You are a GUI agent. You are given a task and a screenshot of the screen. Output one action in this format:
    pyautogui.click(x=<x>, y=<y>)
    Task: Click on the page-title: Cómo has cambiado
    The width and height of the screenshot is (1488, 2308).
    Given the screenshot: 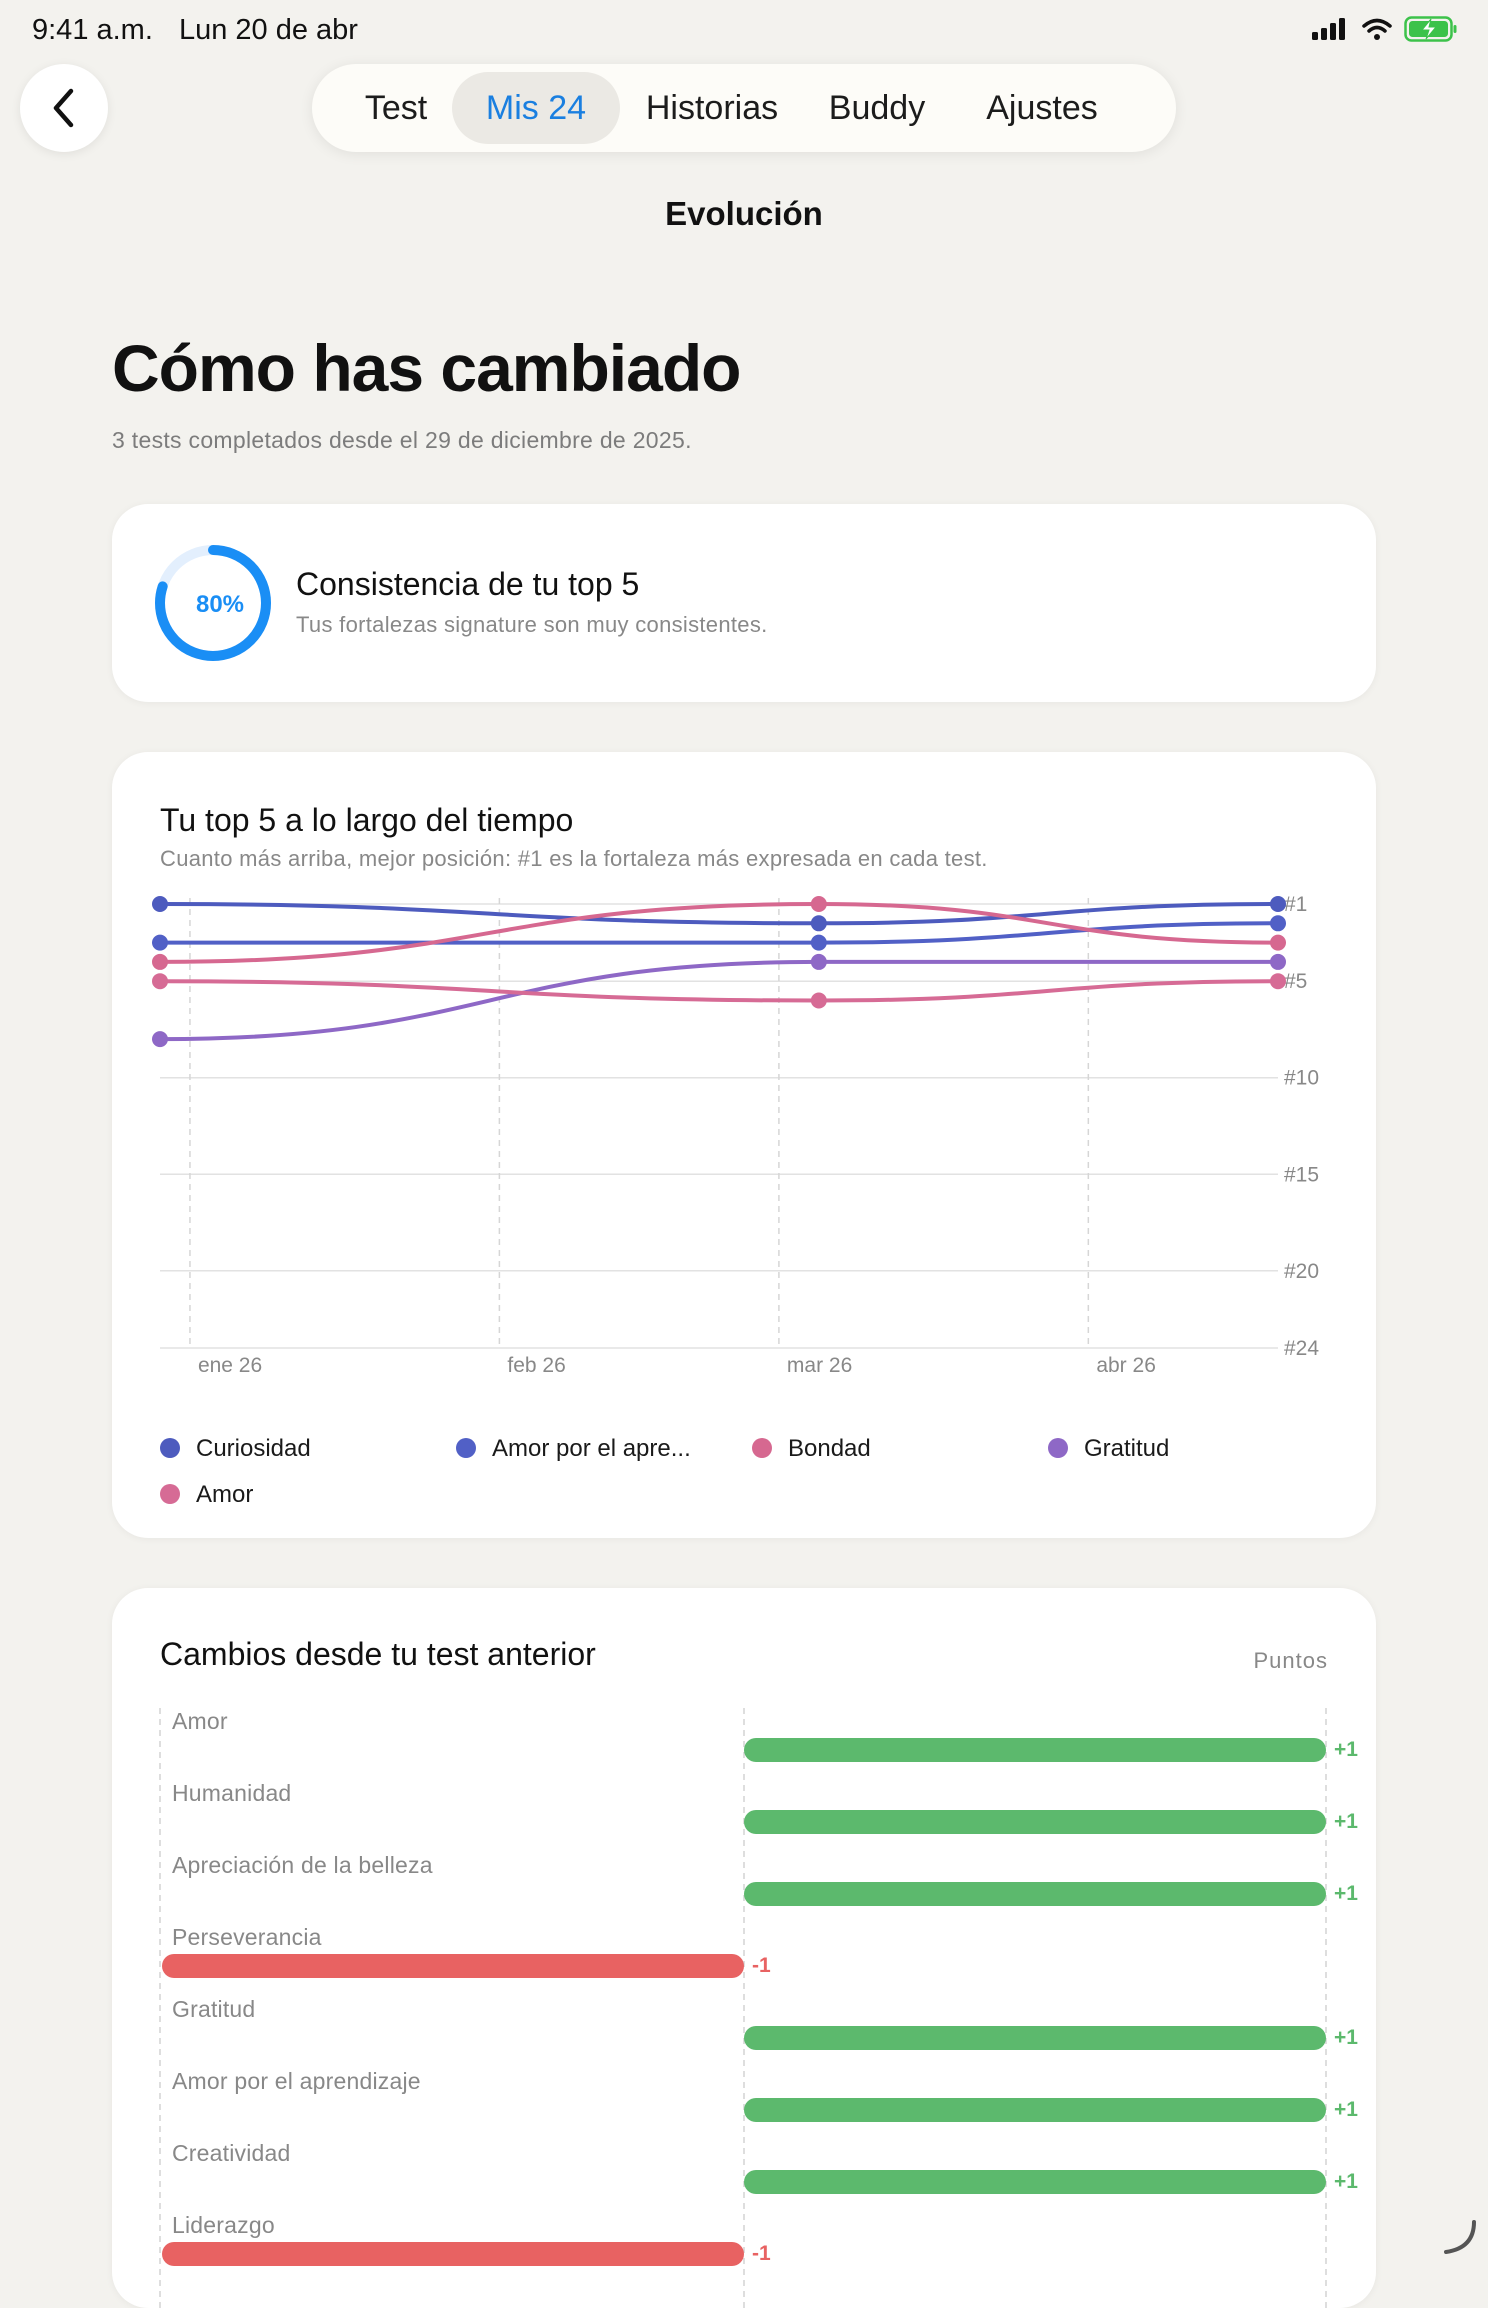 What is the action you would take?
    pyautogui.click(x=426, y=368)
    